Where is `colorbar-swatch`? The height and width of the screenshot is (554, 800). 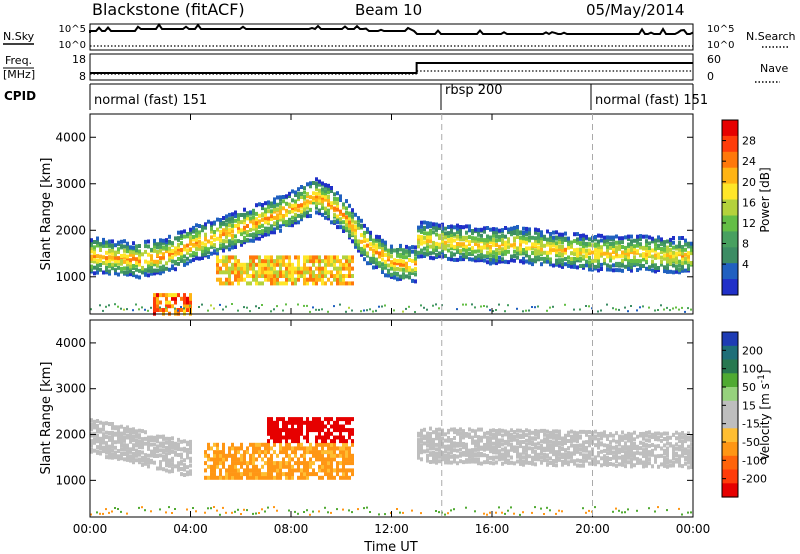 colorbar-swatch is located at coordinates (730, 380).